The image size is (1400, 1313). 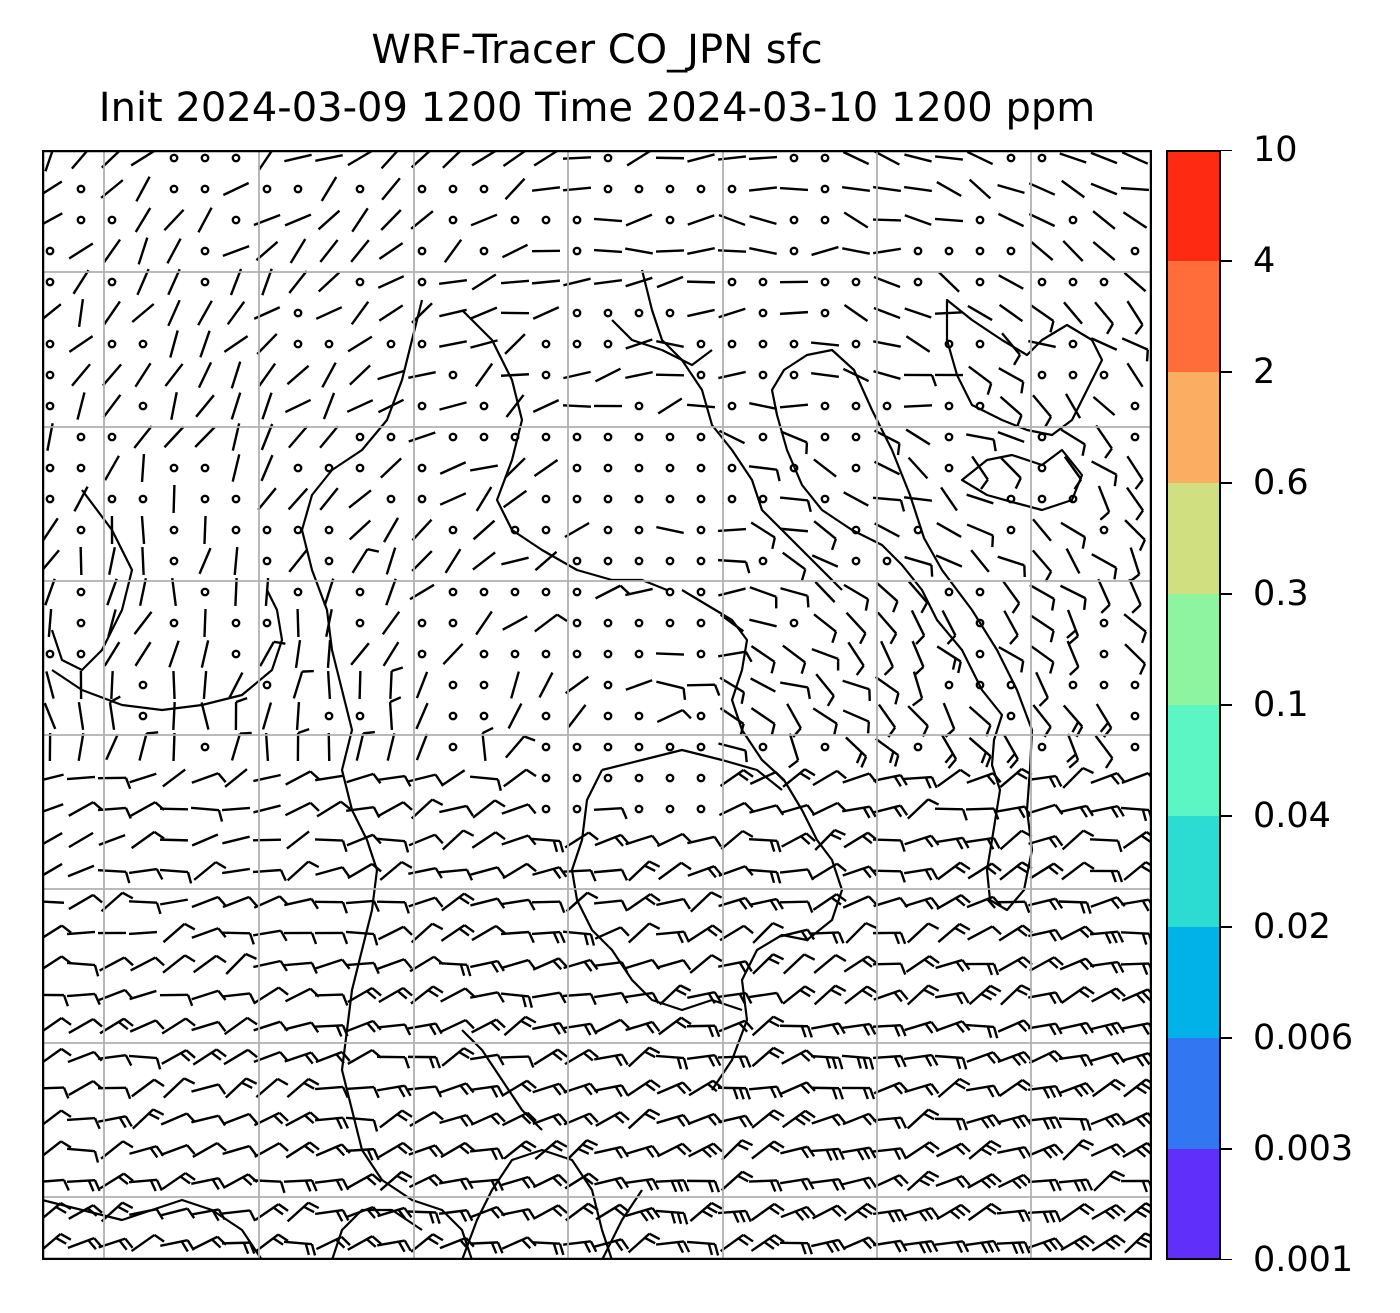 I want to click on colorbar-swatch, so click(x=1193, y=206).